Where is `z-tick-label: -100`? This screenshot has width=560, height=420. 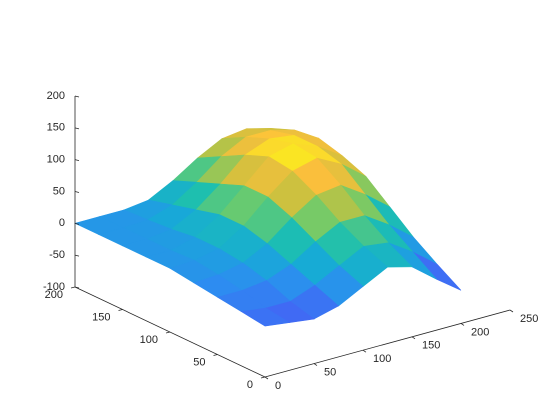
z-tick-label: -100 is located at coordinates (54, 287).